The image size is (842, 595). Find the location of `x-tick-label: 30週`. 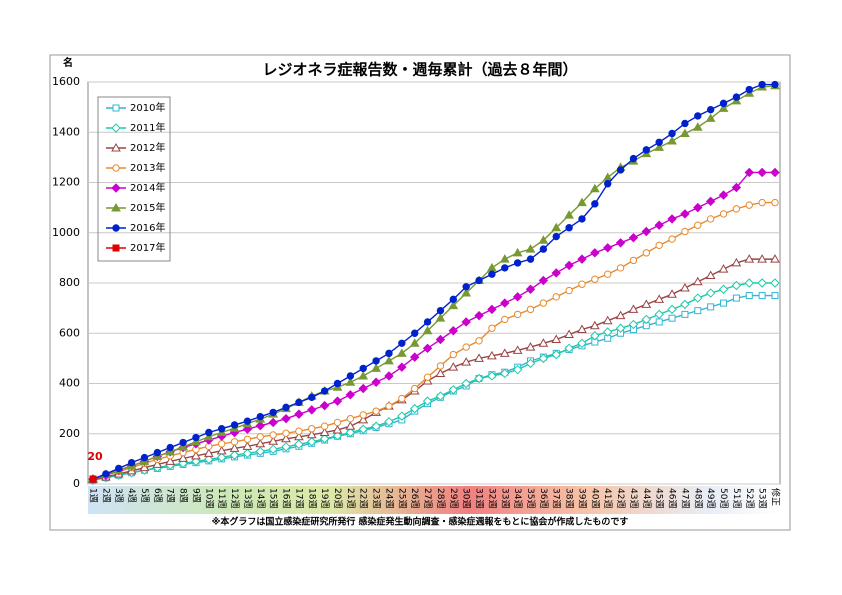

x-tick-label: 30週 is located at coordinates (466, 498).